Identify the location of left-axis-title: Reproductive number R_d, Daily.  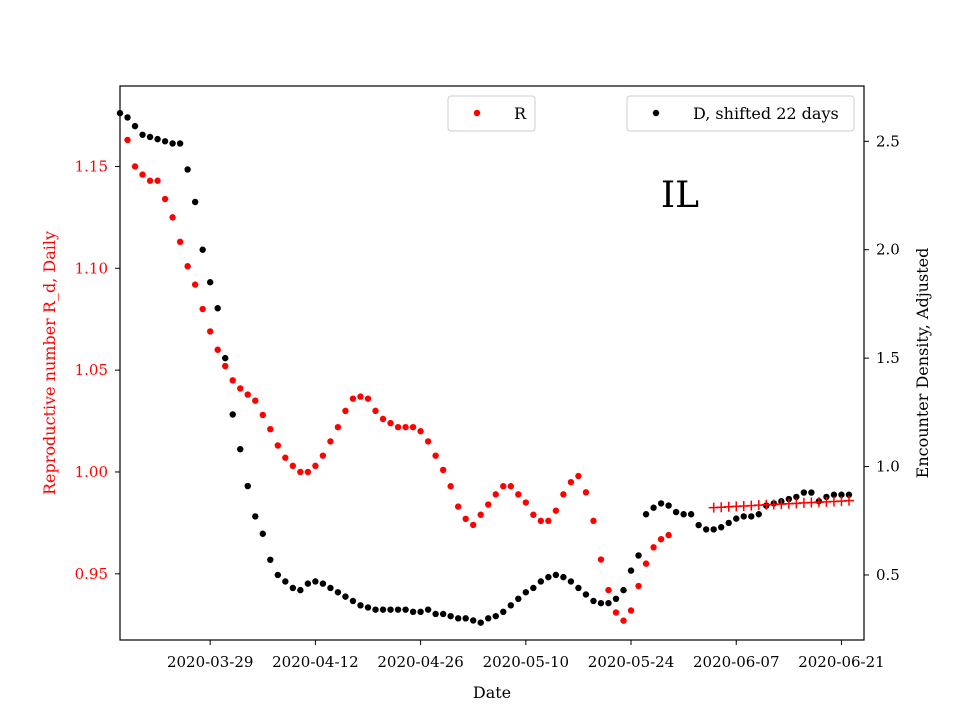
(49, 363).